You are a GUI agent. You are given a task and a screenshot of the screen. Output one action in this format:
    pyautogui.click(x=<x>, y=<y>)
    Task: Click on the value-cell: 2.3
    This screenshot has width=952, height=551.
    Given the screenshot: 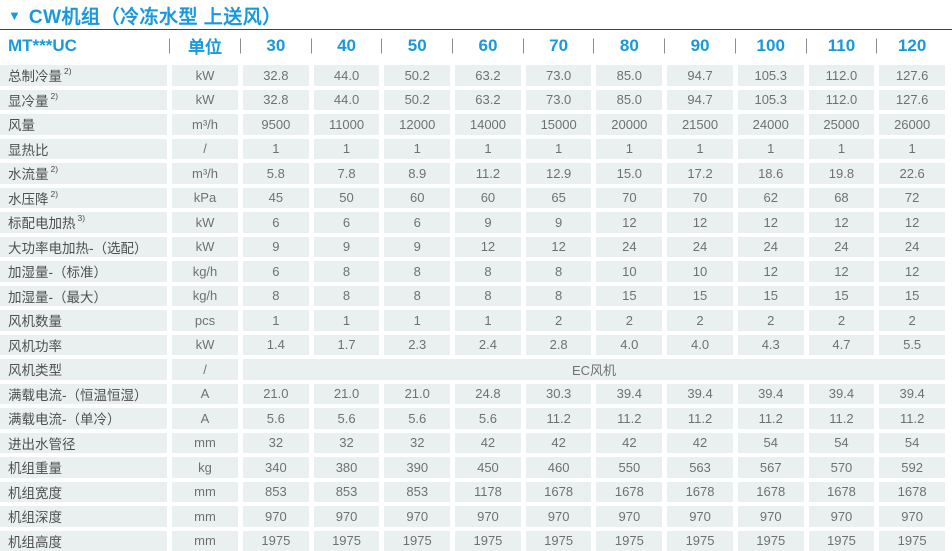 What is the action you would take?
    pyautogui.click(x=417, y=345)
    